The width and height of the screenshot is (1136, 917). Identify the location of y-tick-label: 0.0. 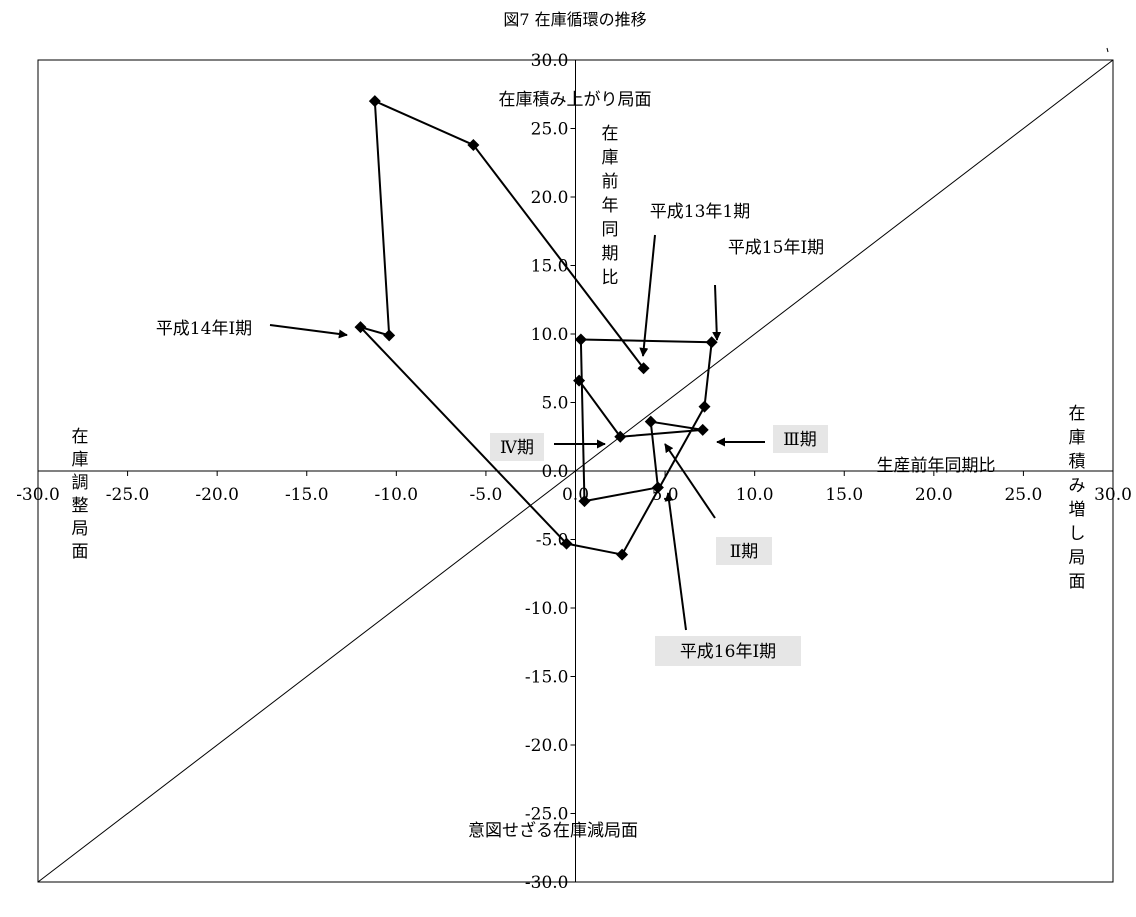
(554, 472).